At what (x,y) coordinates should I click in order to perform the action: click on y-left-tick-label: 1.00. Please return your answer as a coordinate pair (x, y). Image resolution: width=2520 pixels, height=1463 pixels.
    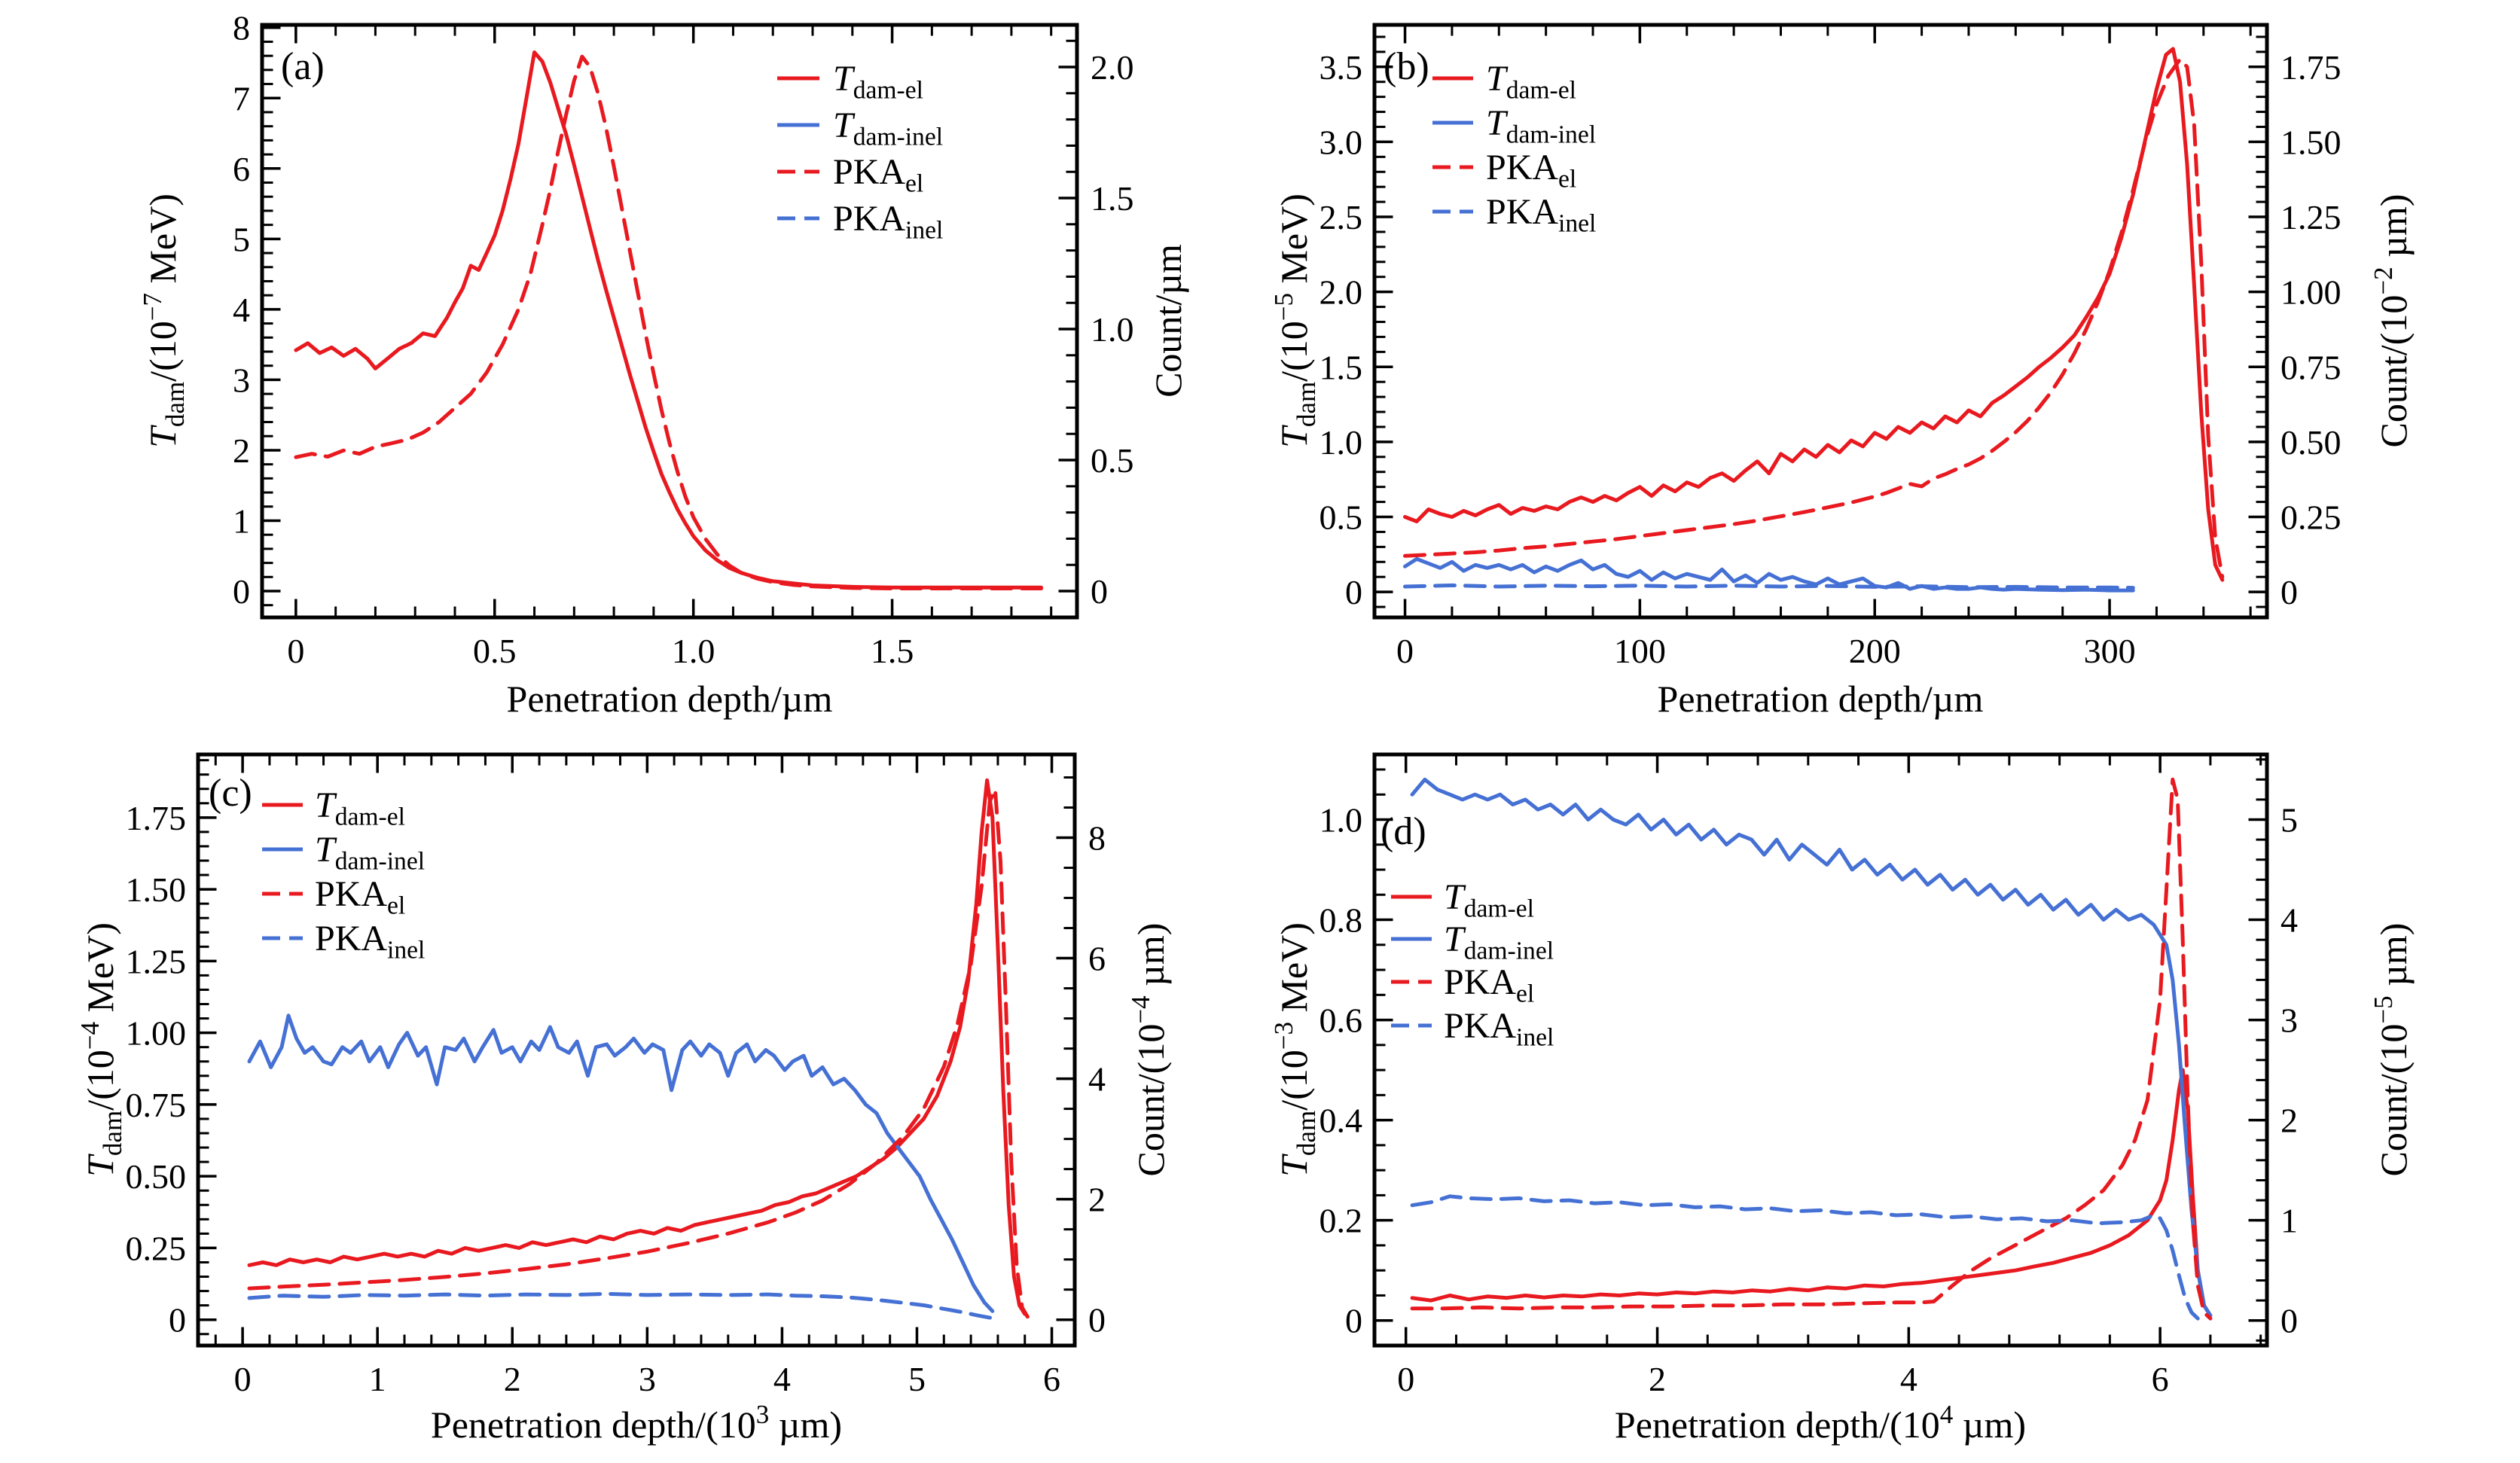
    Looking at the image, I should click on (156, 1033).